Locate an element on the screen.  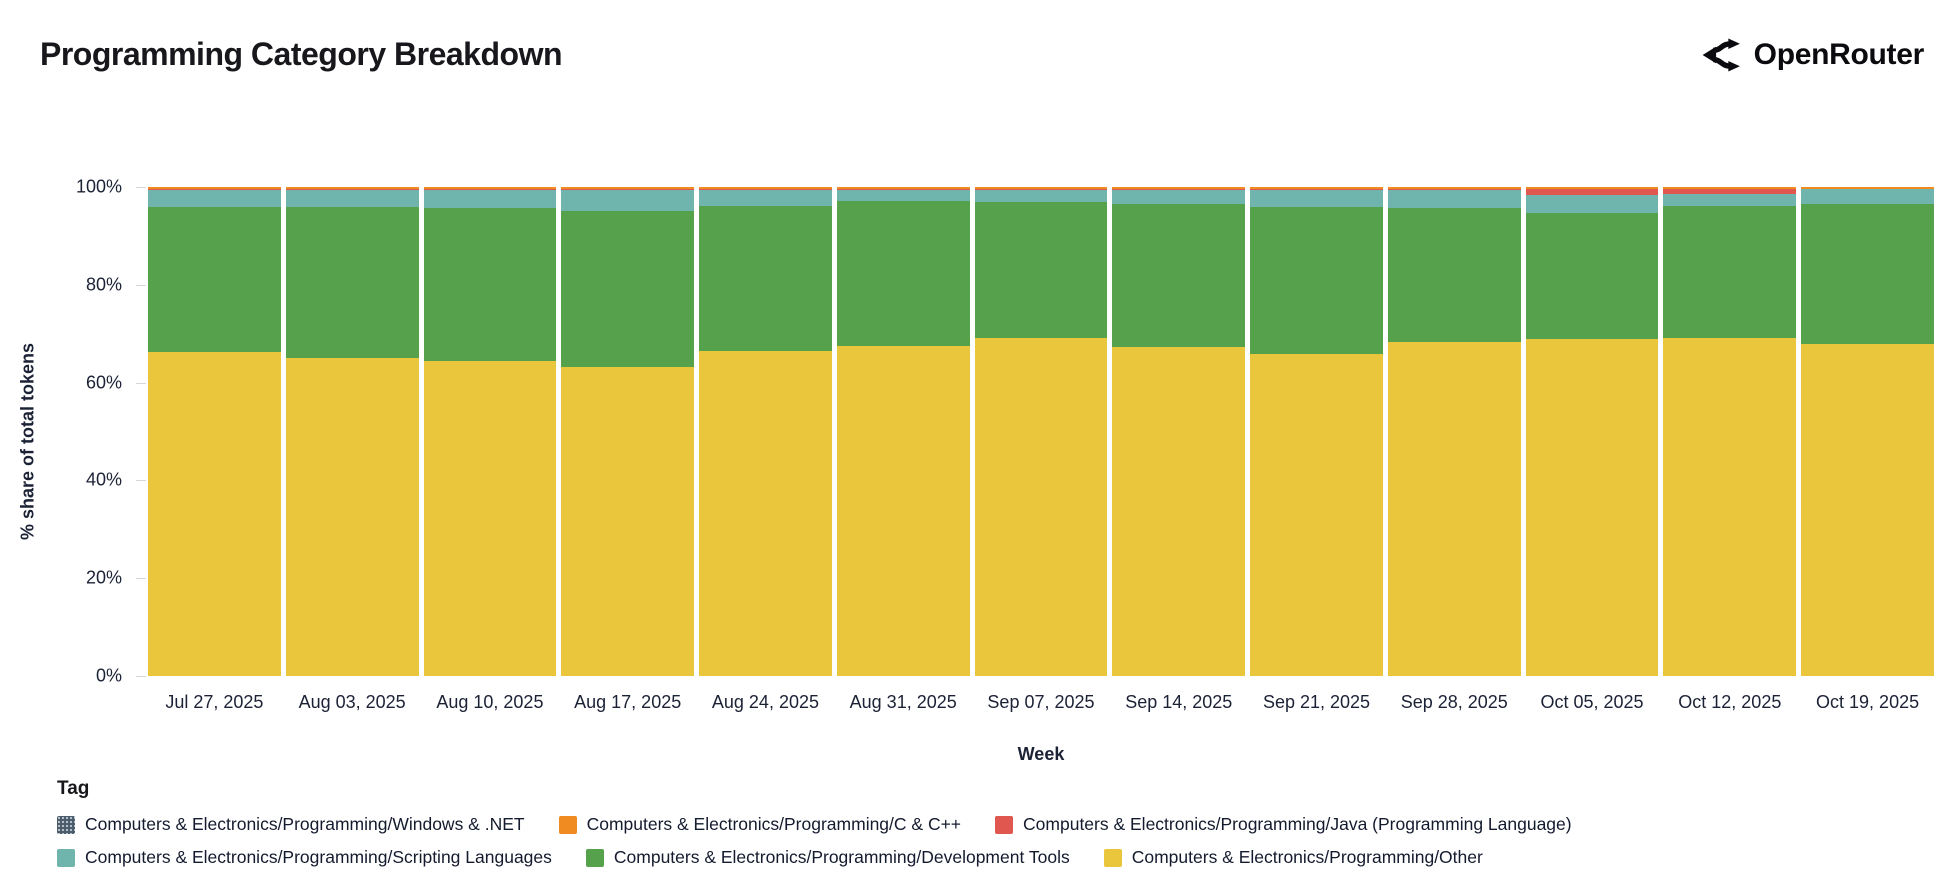
x-tick-label: Oct 05, 2025 is located at coordinates (1592, 702).